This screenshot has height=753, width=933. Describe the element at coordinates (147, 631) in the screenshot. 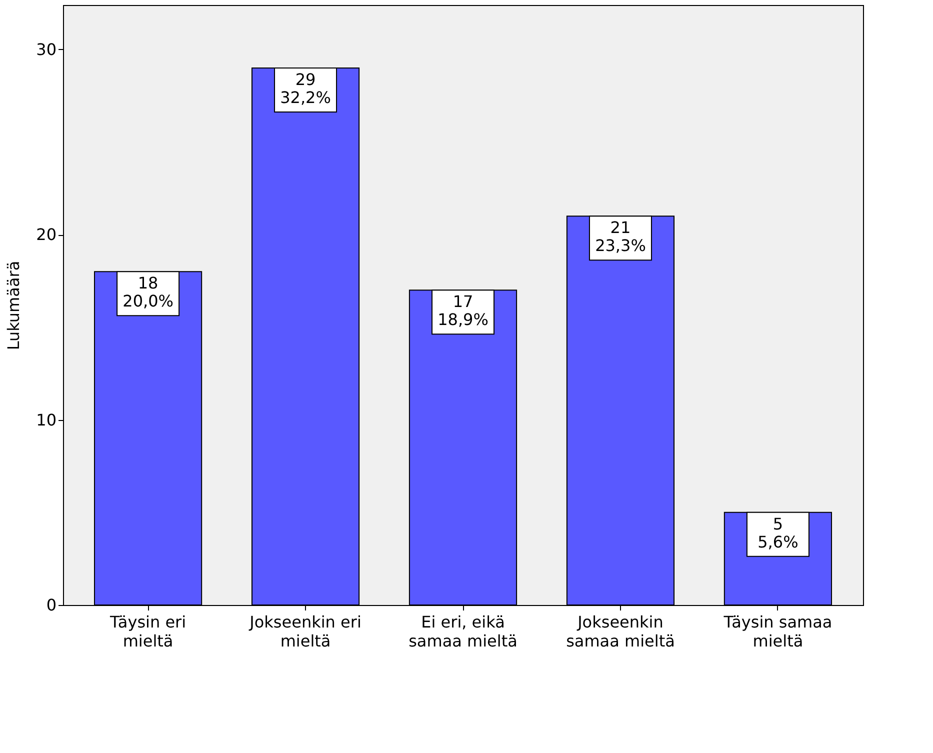

I see `x-tick-label: Täysin eri mieltä` at that location.